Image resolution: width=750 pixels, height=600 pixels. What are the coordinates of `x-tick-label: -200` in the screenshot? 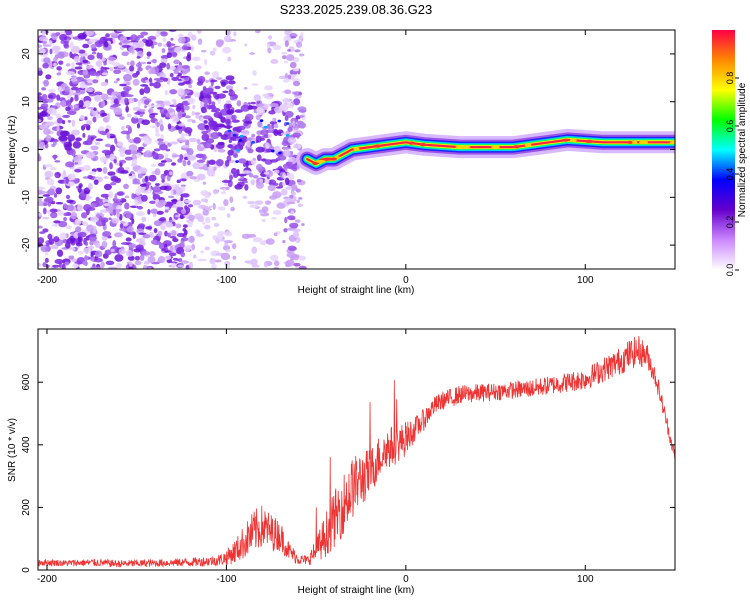 It's located at (47, 579).